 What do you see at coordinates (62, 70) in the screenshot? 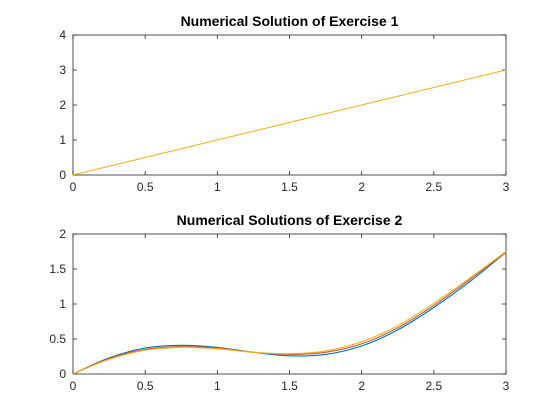
I see `y-tick-label: 3` at bounding box center [62, 70].